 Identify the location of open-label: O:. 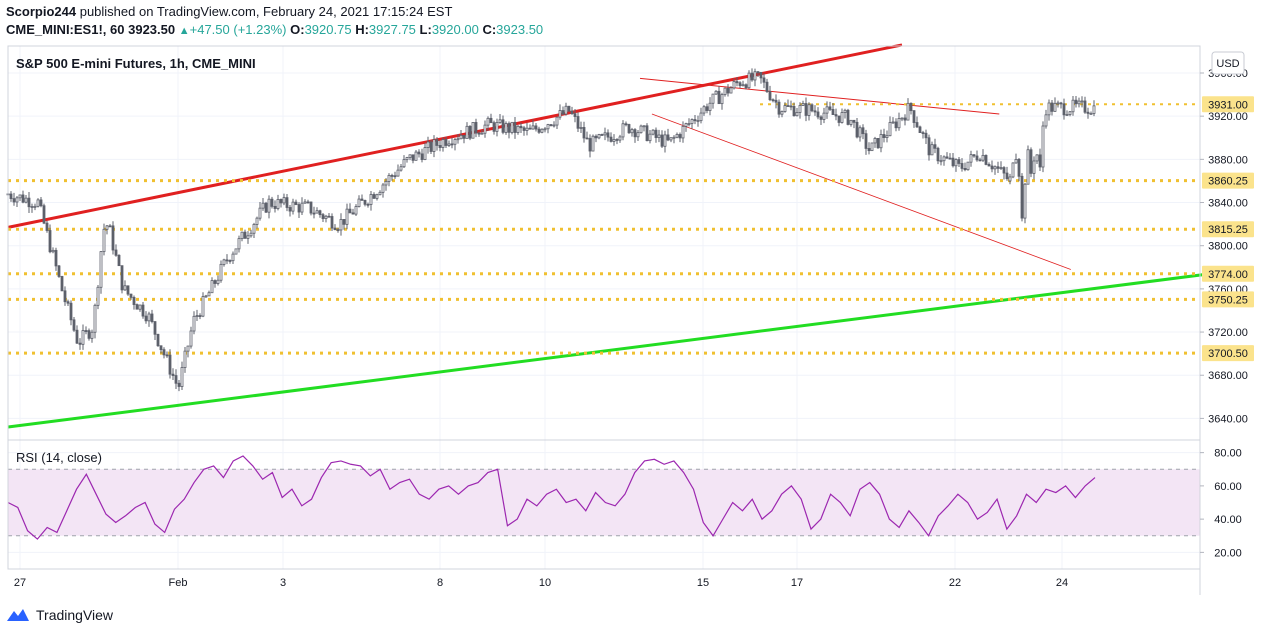
(297, 29).